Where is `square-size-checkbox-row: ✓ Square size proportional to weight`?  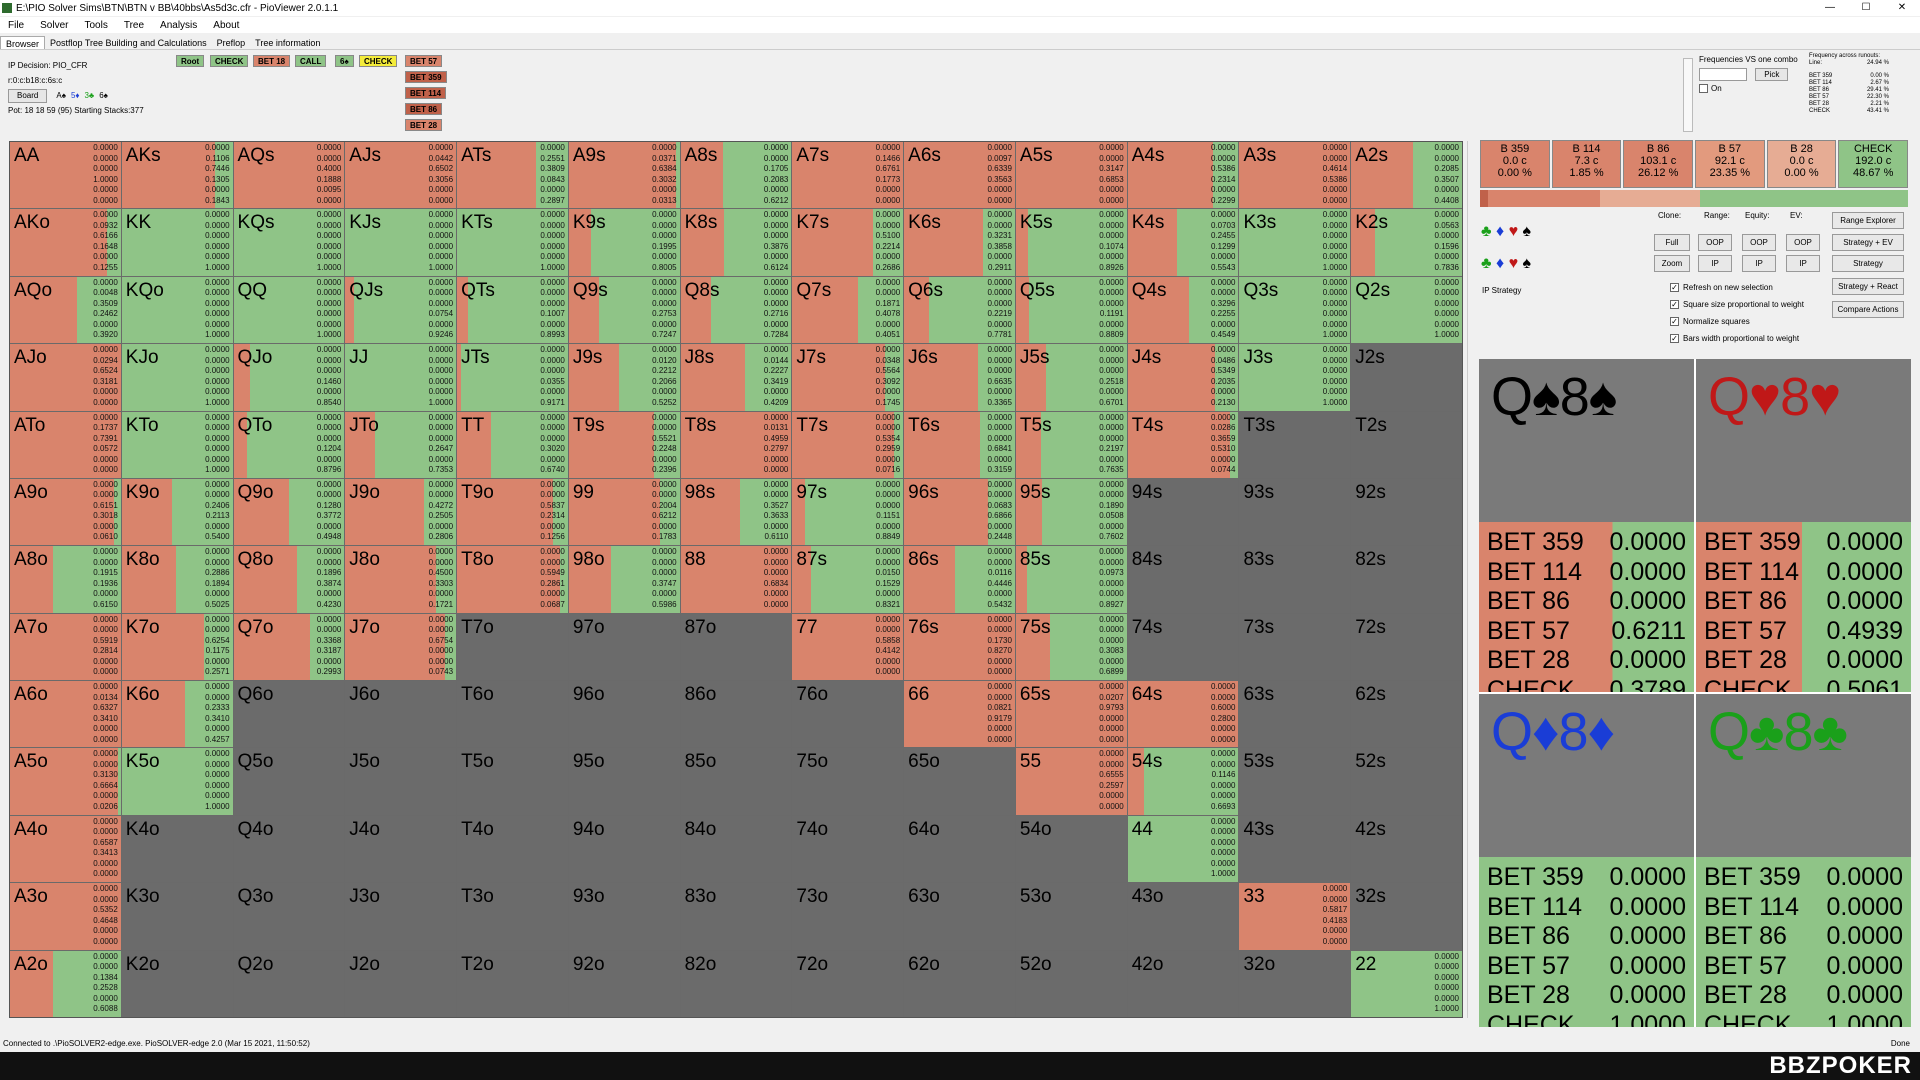
square-size-checkbox-row: ✓ Square size proportional to weight is located at coordinates (1737, 304).